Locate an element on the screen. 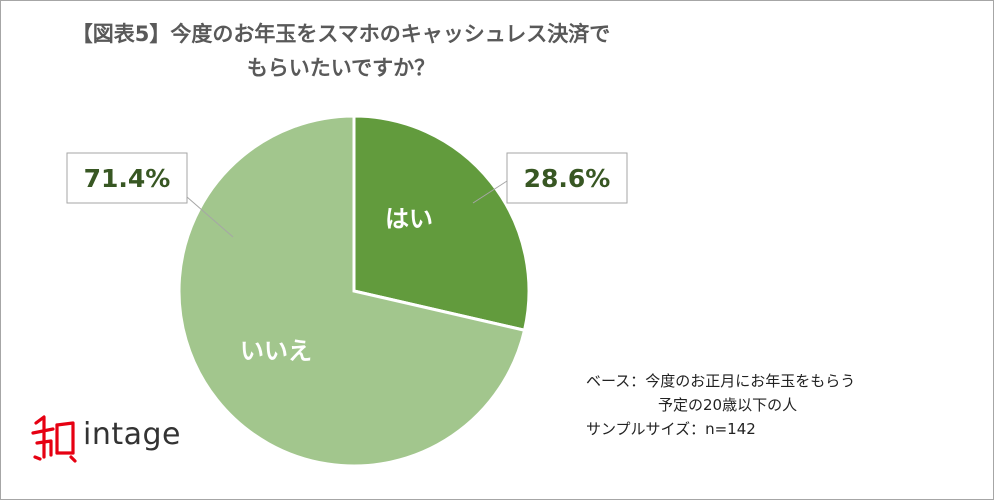 The image size is (994, 501). slice-label-1: はい is located at coordinates (409, 219).